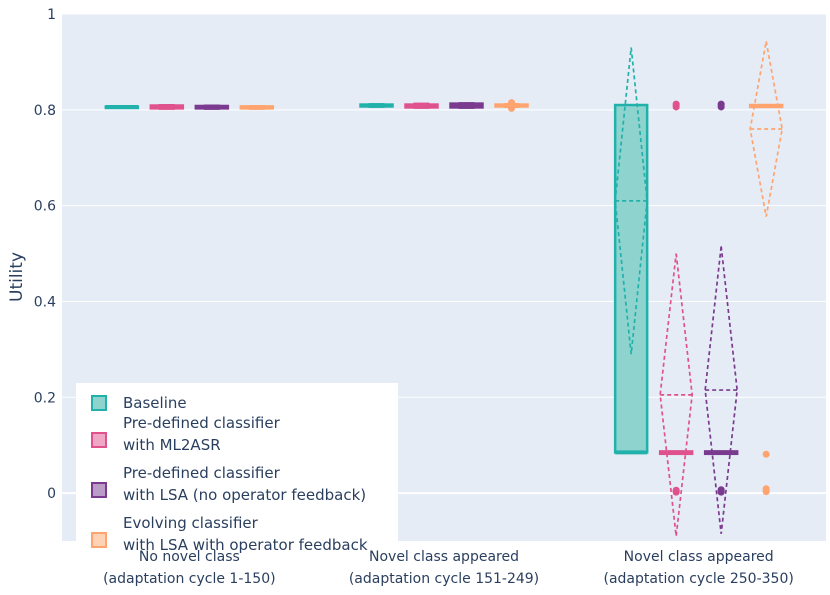 Image resolution: width=830 pixels, height=595 pixels. What do you see at coordinates (189, 579) in the screenshot?
I see `x-tick-label: (adaptation cycle 1-150)` at bounding box center [189, 579].